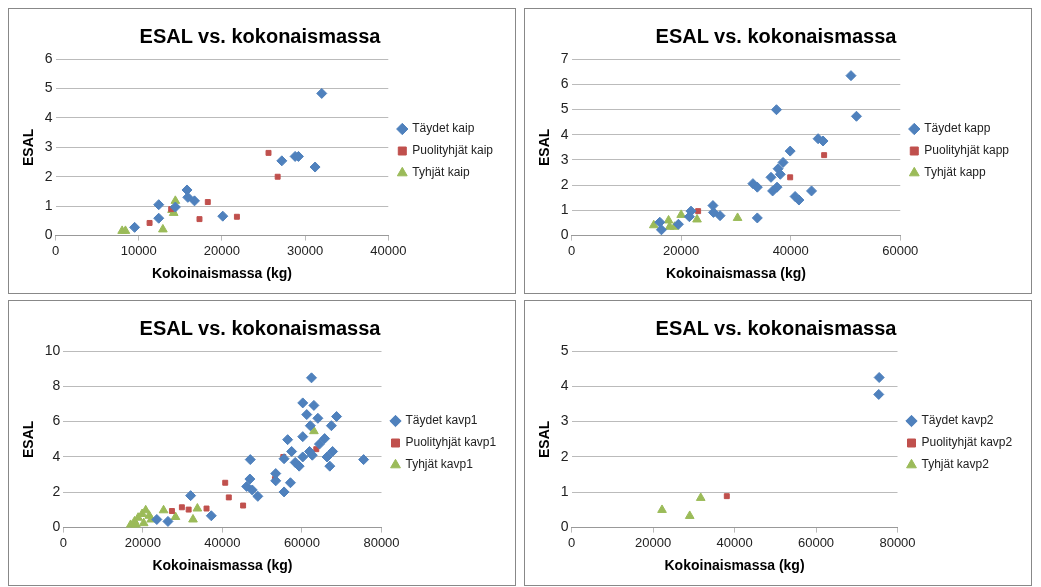 Image resolution: width=1041 pixels, height=587 pixels. What do you see at coordinates (439, 464) in the screenshot?
I see `legend-label: Tyhjät kavp1` at bounding box center [439, 464].